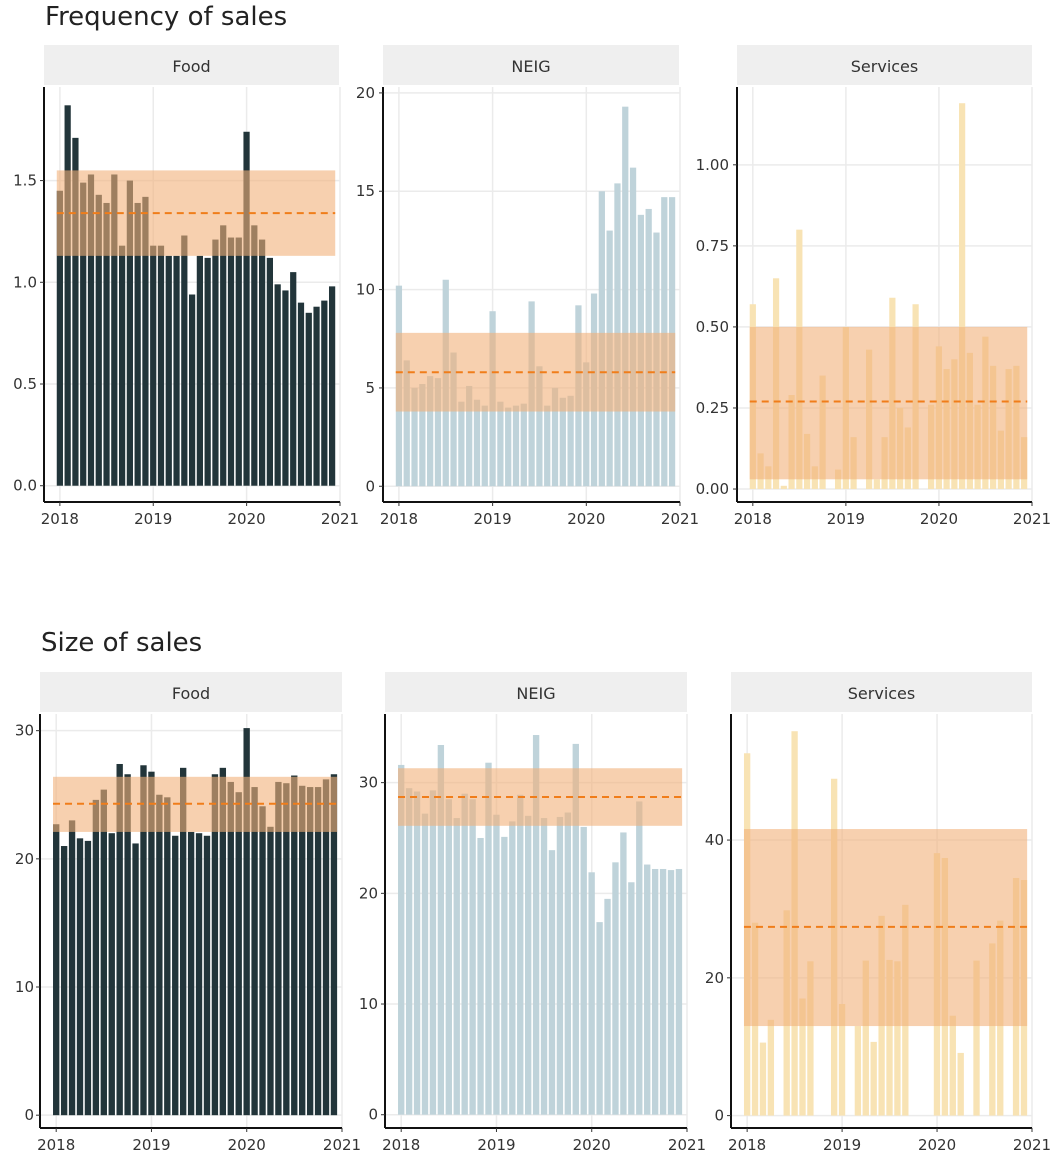 This screenshot has height=1166, width=1051. Describe the element at coordinates (24, 731) in the screenshot. I see `y-tick-label: 30` at that location.